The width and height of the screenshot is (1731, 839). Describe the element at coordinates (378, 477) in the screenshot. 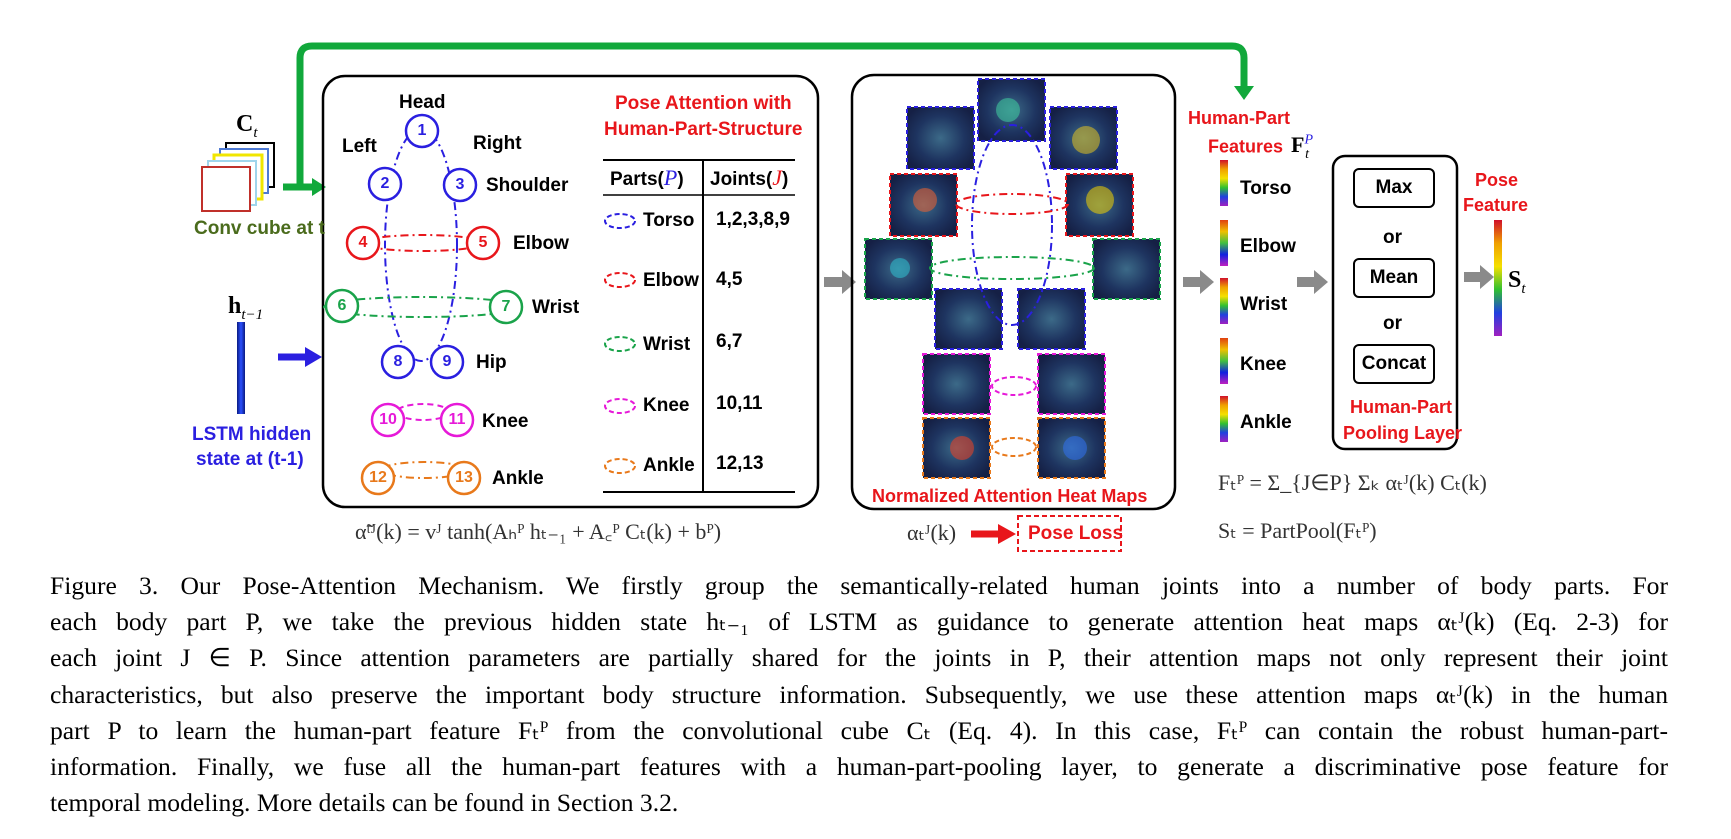

I see `joint-12: 12` at that location.